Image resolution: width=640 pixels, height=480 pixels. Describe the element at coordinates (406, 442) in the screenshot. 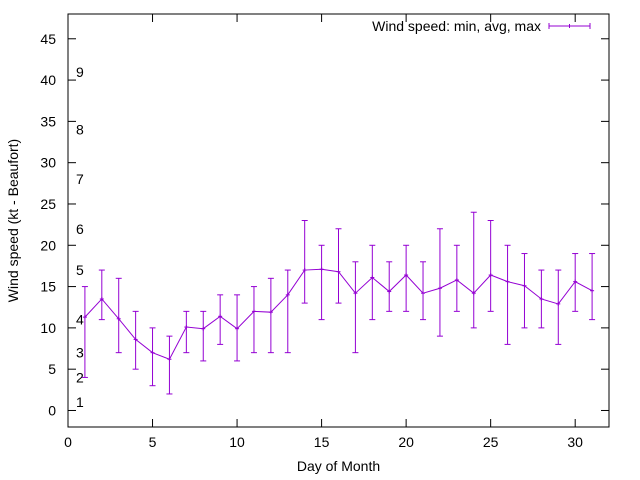

I see `x-tick-label: 20` at that location.